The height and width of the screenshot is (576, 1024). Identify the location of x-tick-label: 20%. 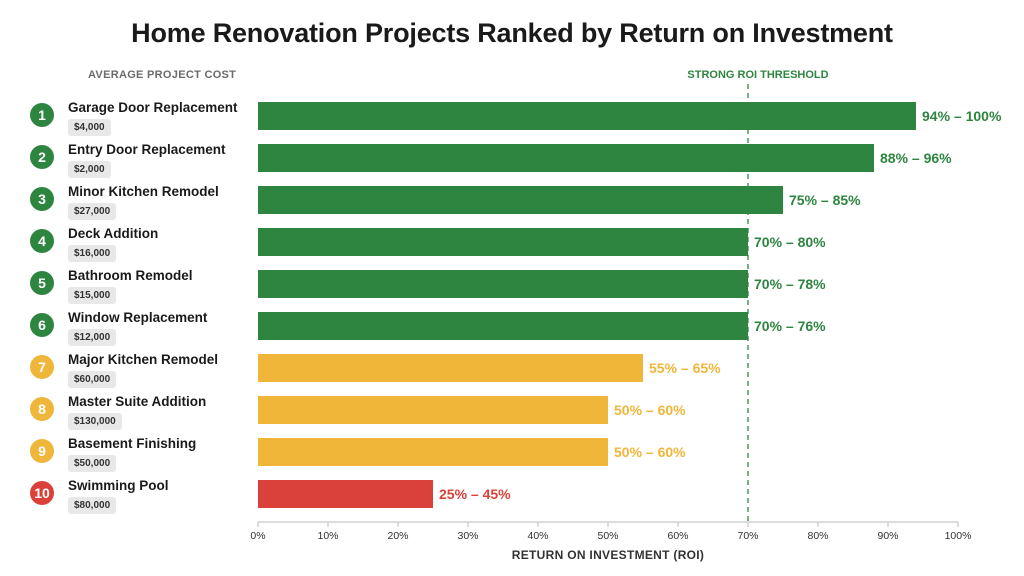
(397, 536).